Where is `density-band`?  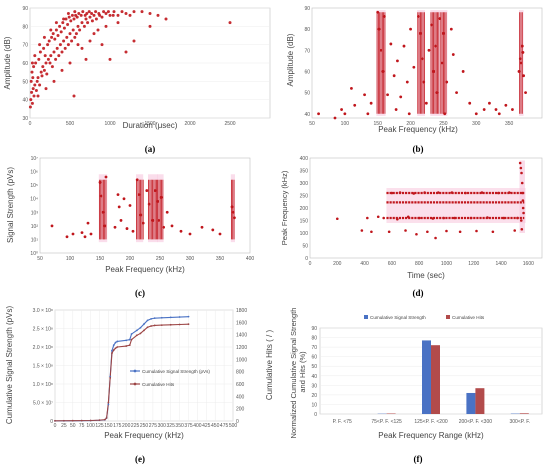
density-band is located at coordinates (522, 196).